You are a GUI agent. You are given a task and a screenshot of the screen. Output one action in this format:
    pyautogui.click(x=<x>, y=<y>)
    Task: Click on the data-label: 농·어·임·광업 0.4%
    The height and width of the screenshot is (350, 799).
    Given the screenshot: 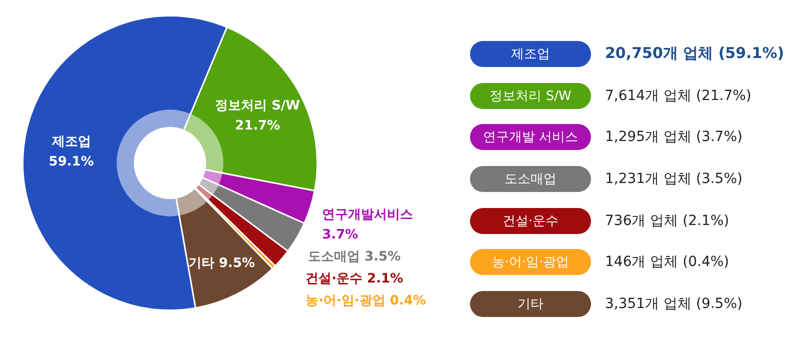 What is the action you would take?
    pyautogui.click(x=366, y=301)
    